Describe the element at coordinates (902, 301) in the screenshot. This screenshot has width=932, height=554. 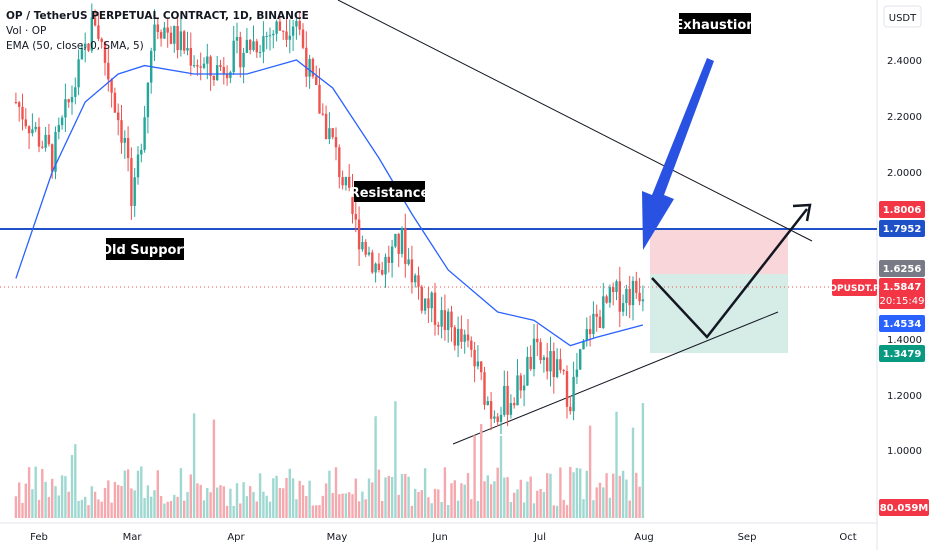
I see `candle-countdown: 20:15:49` at that location.